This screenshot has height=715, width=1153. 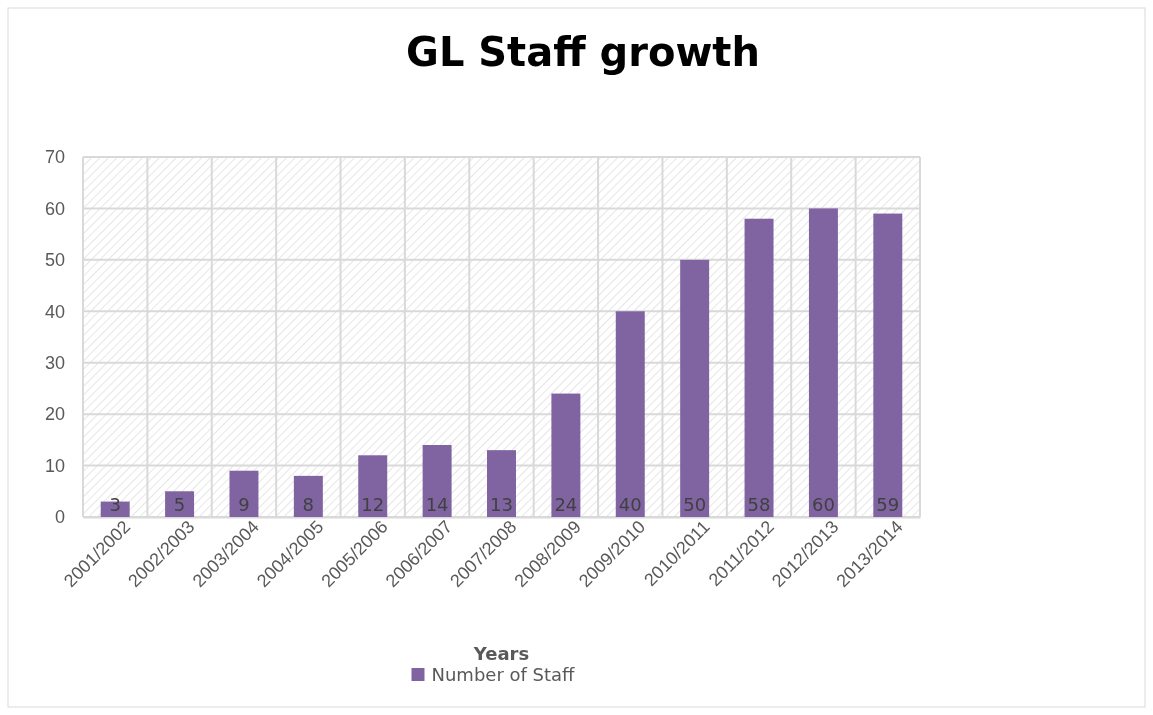 I want to click on y-tick-label: 70, so click(x=54, y=157).